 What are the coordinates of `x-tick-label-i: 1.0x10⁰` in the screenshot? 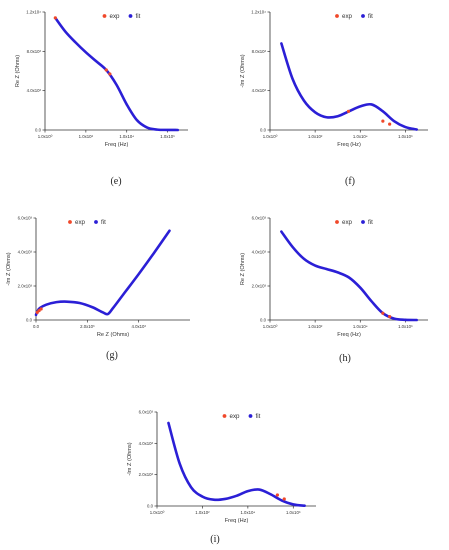 It's located at (157, 512).